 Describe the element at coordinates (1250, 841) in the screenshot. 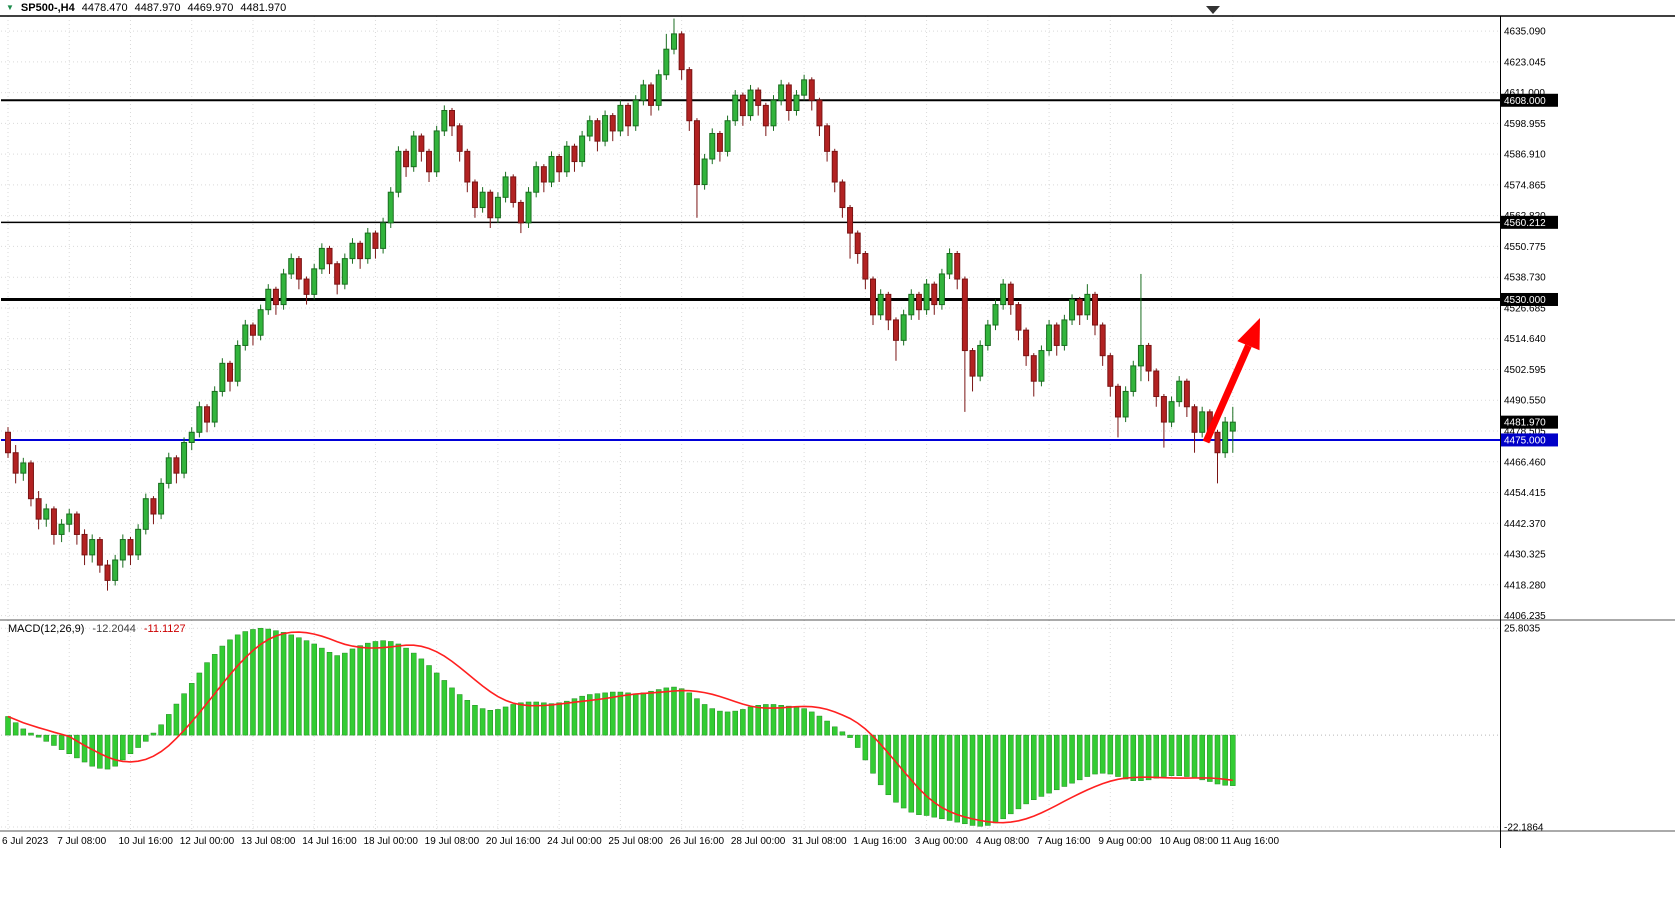

I see `svg-text: 11 Aug 16:00` at that location.